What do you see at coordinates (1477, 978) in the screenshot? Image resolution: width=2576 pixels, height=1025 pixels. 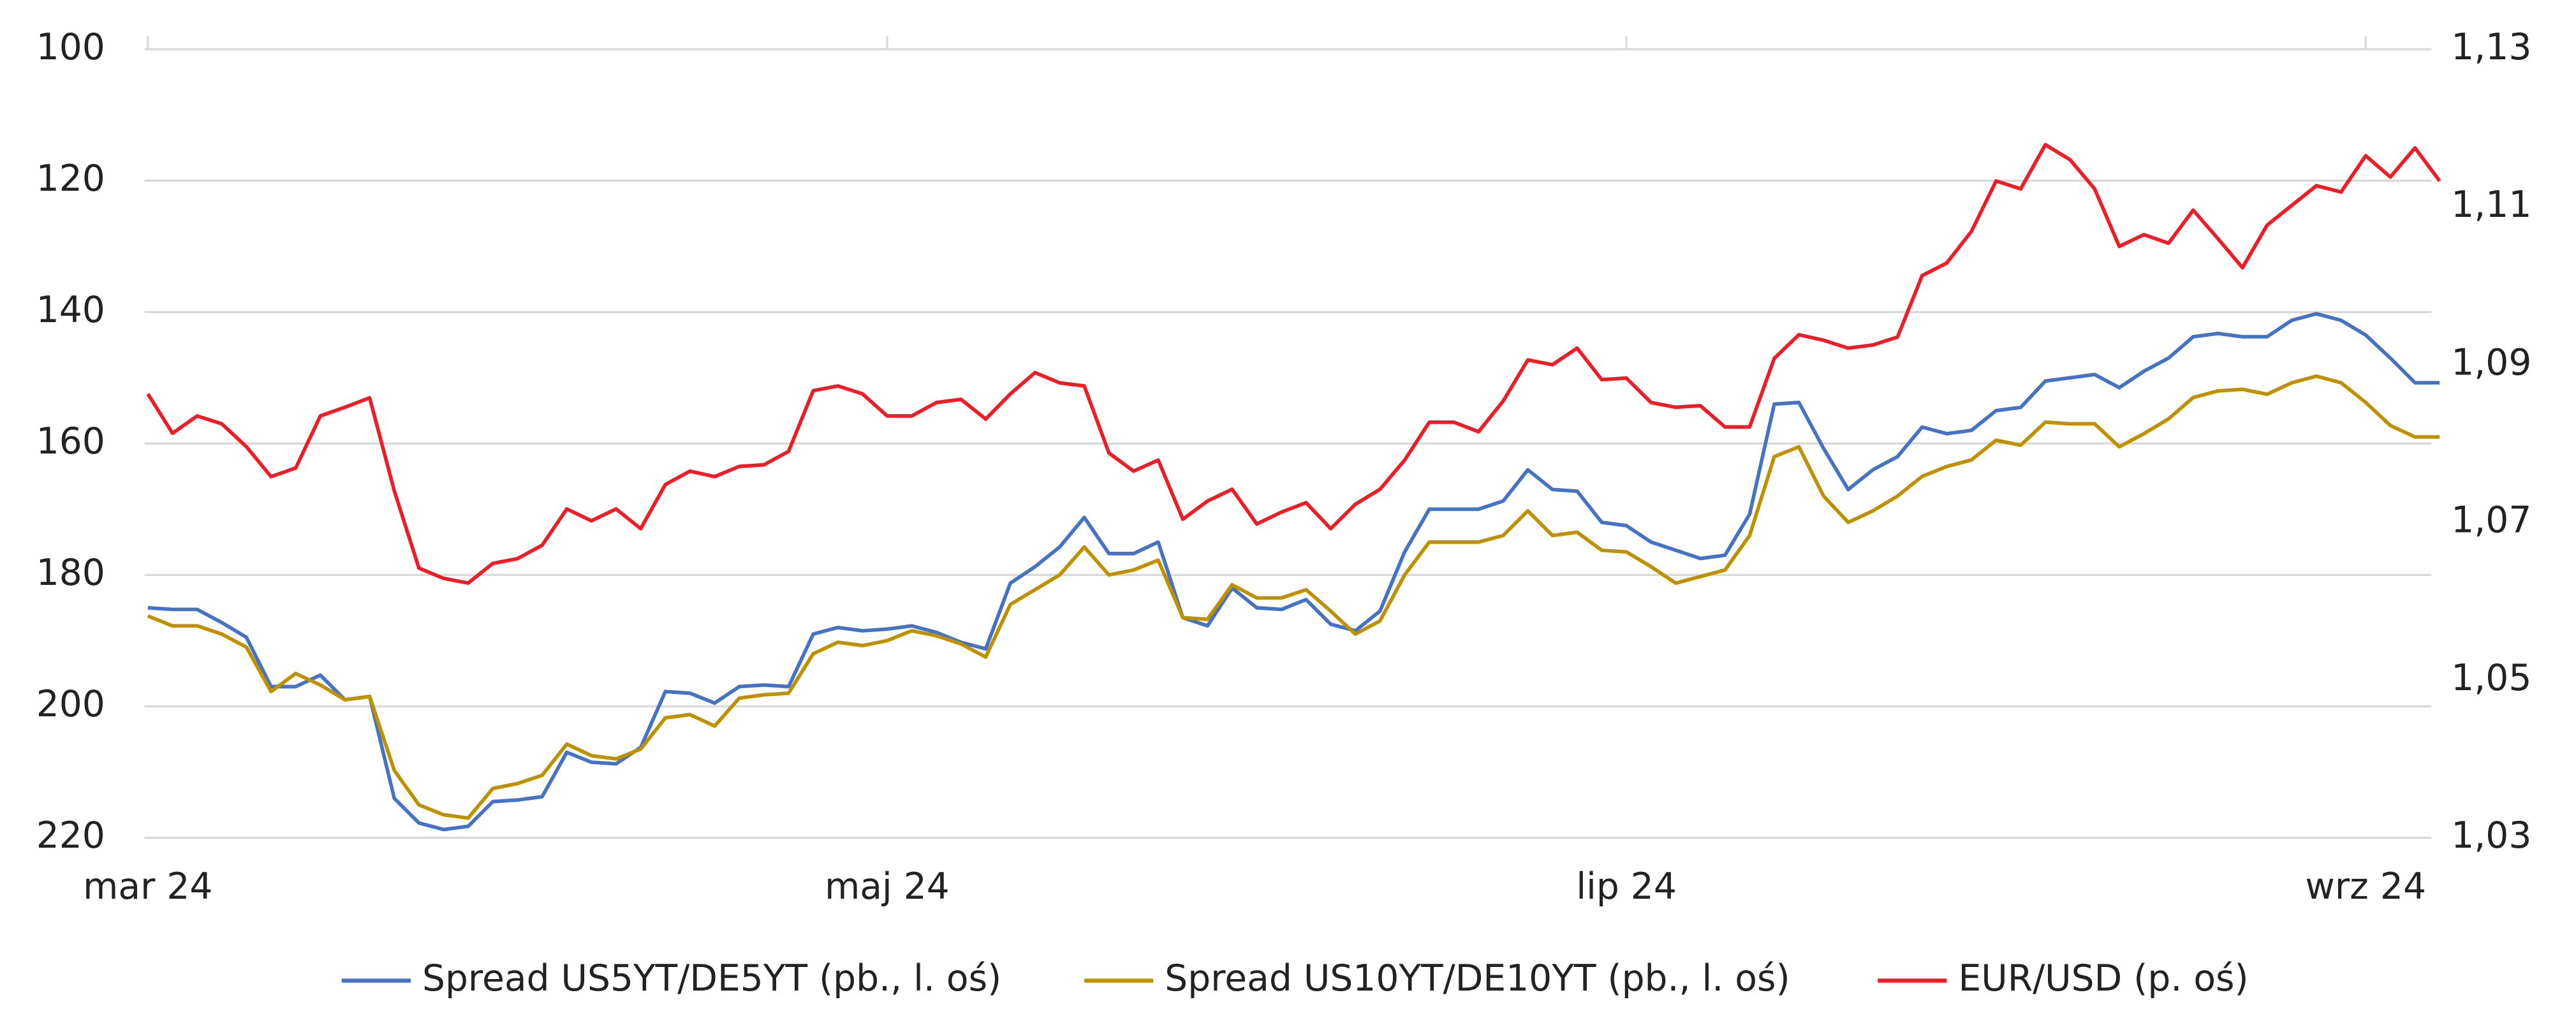 I see `legend-label: Spread US10YT/DE10YT (pb., l. oś)` at bounding box center [1477, 978].